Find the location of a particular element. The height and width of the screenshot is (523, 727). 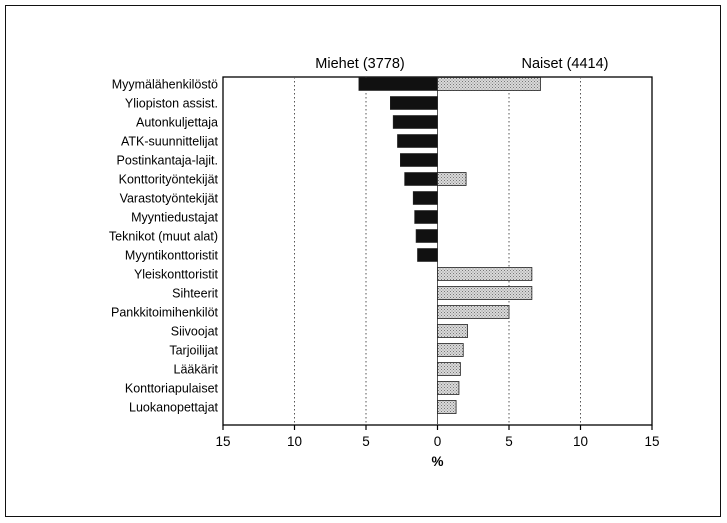

category-label: Lääkärit is located at coordinates (196, 370).